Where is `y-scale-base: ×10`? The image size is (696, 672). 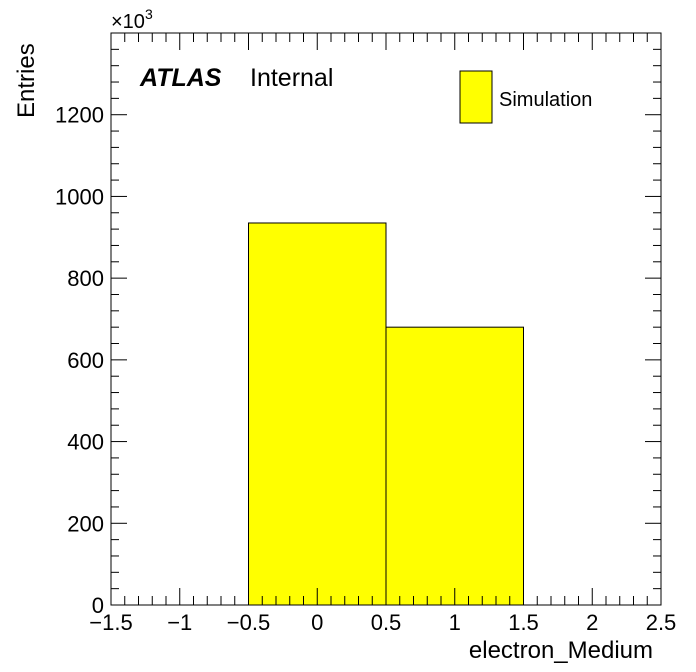 y-scale-base: ×10 is located at coordinates (128, 22).